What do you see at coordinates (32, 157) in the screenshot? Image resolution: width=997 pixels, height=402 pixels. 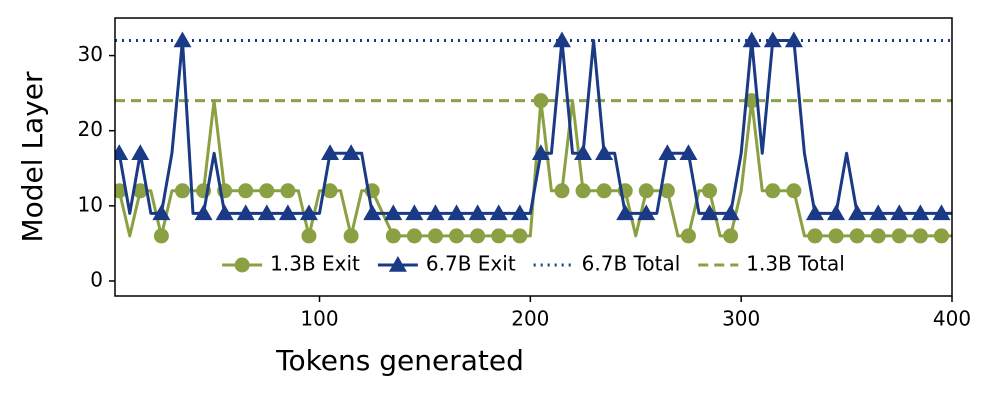 I see `y-axis-label: Model Layer` at bounding box center [32, 157].